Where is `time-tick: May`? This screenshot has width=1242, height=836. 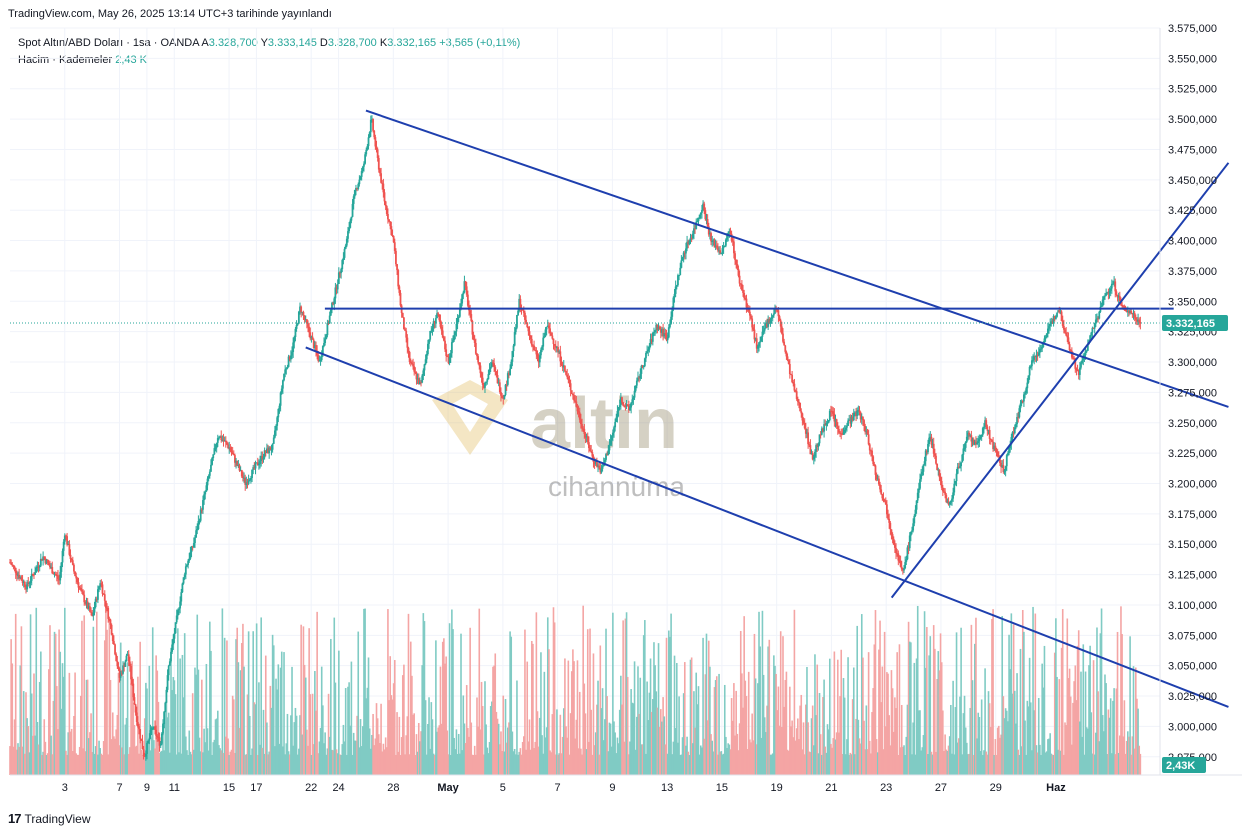
time-tick: May is located at coordinates (448, 788).